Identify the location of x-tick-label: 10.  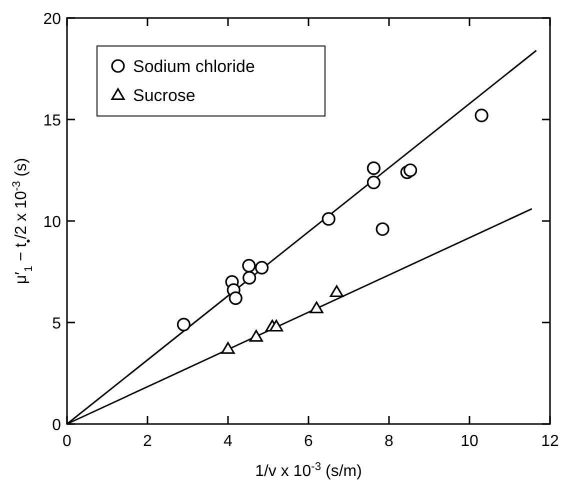
(469, 441).